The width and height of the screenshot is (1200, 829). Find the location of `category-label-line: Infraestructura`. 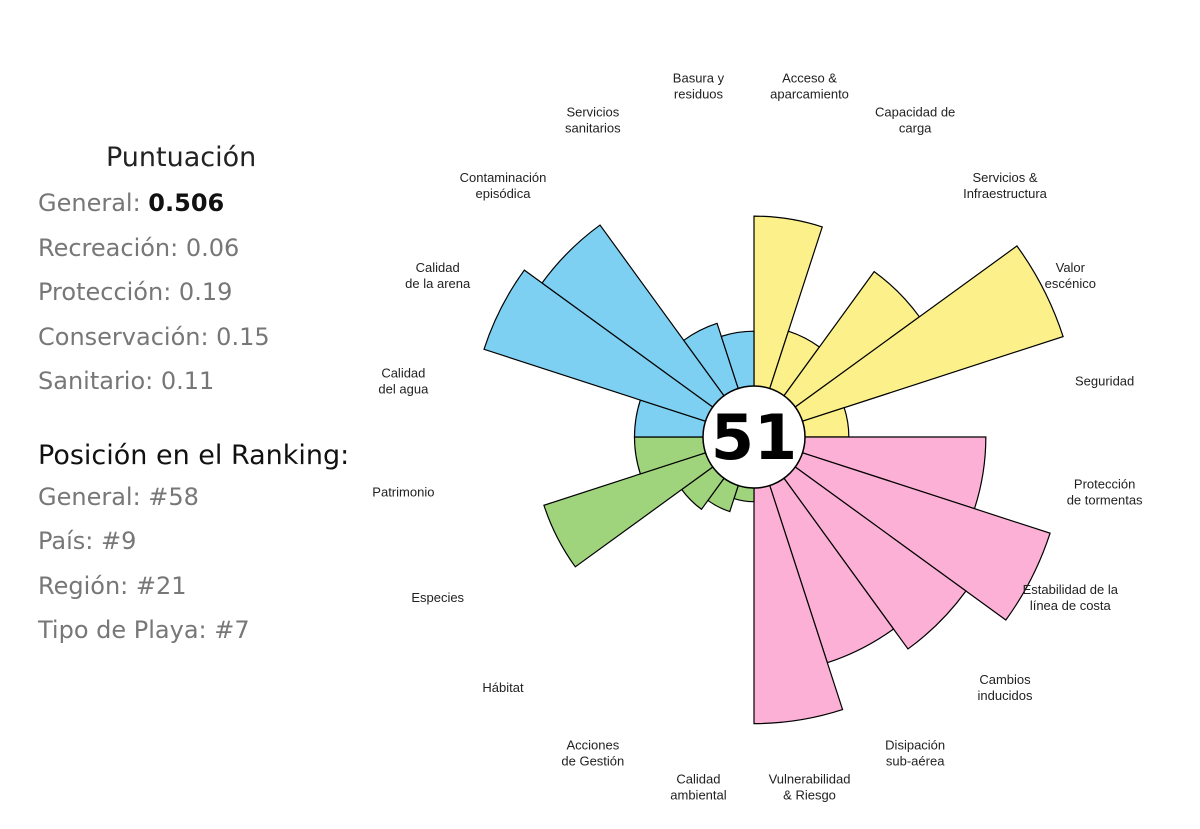

category-label-line: Infraestructura is located at coordinates (1005, 193).